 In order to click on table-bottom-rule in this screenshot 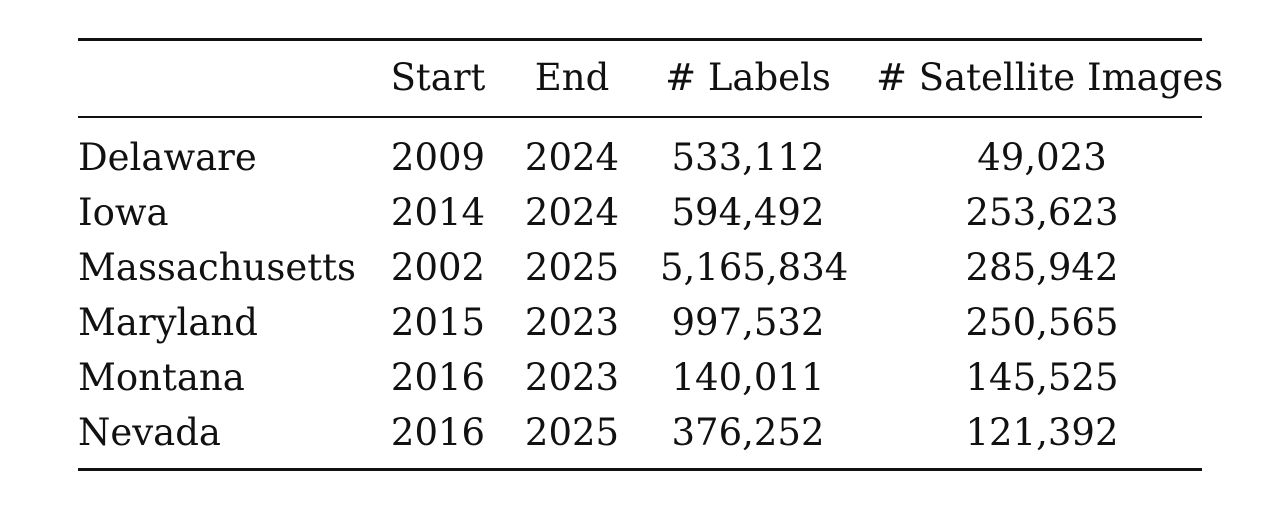, I will do `click(640, 469)`.